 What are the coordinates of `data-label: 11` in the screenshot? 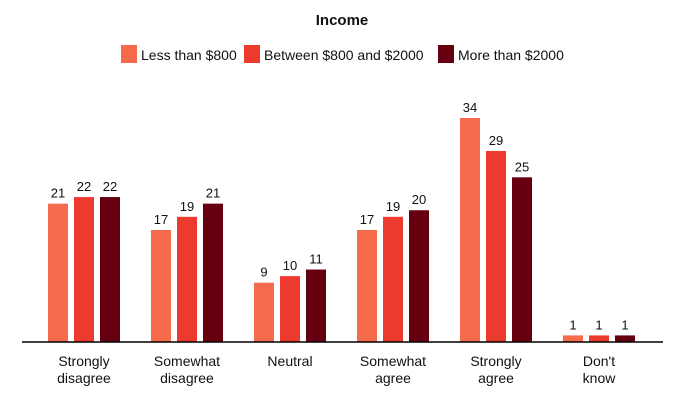 It's located at (316, 259).